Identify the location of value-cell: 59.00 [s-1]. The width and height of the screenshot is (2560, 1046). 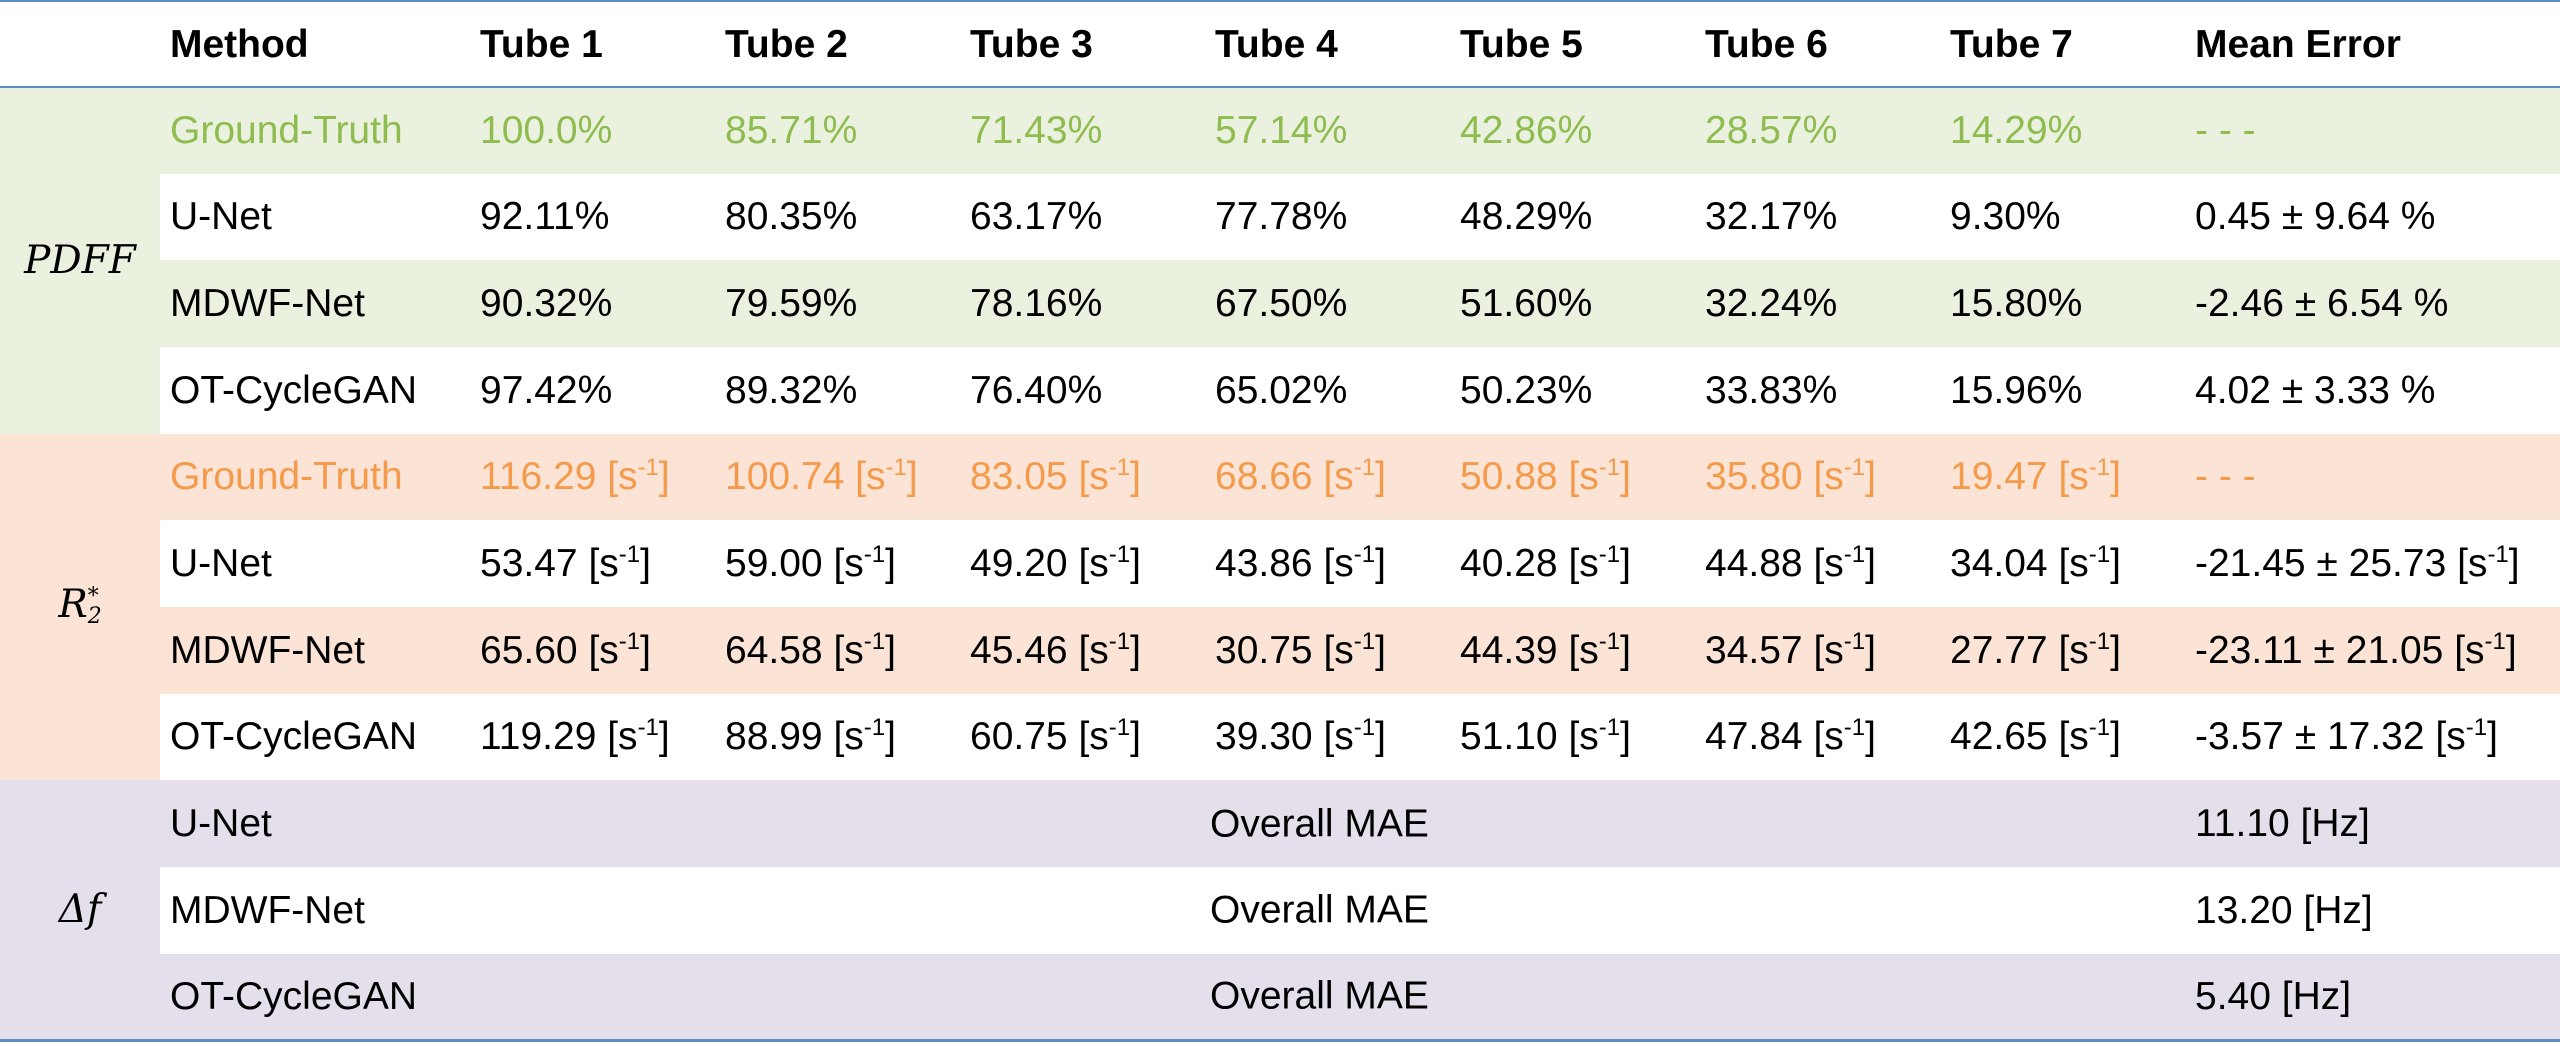
(837, 563).